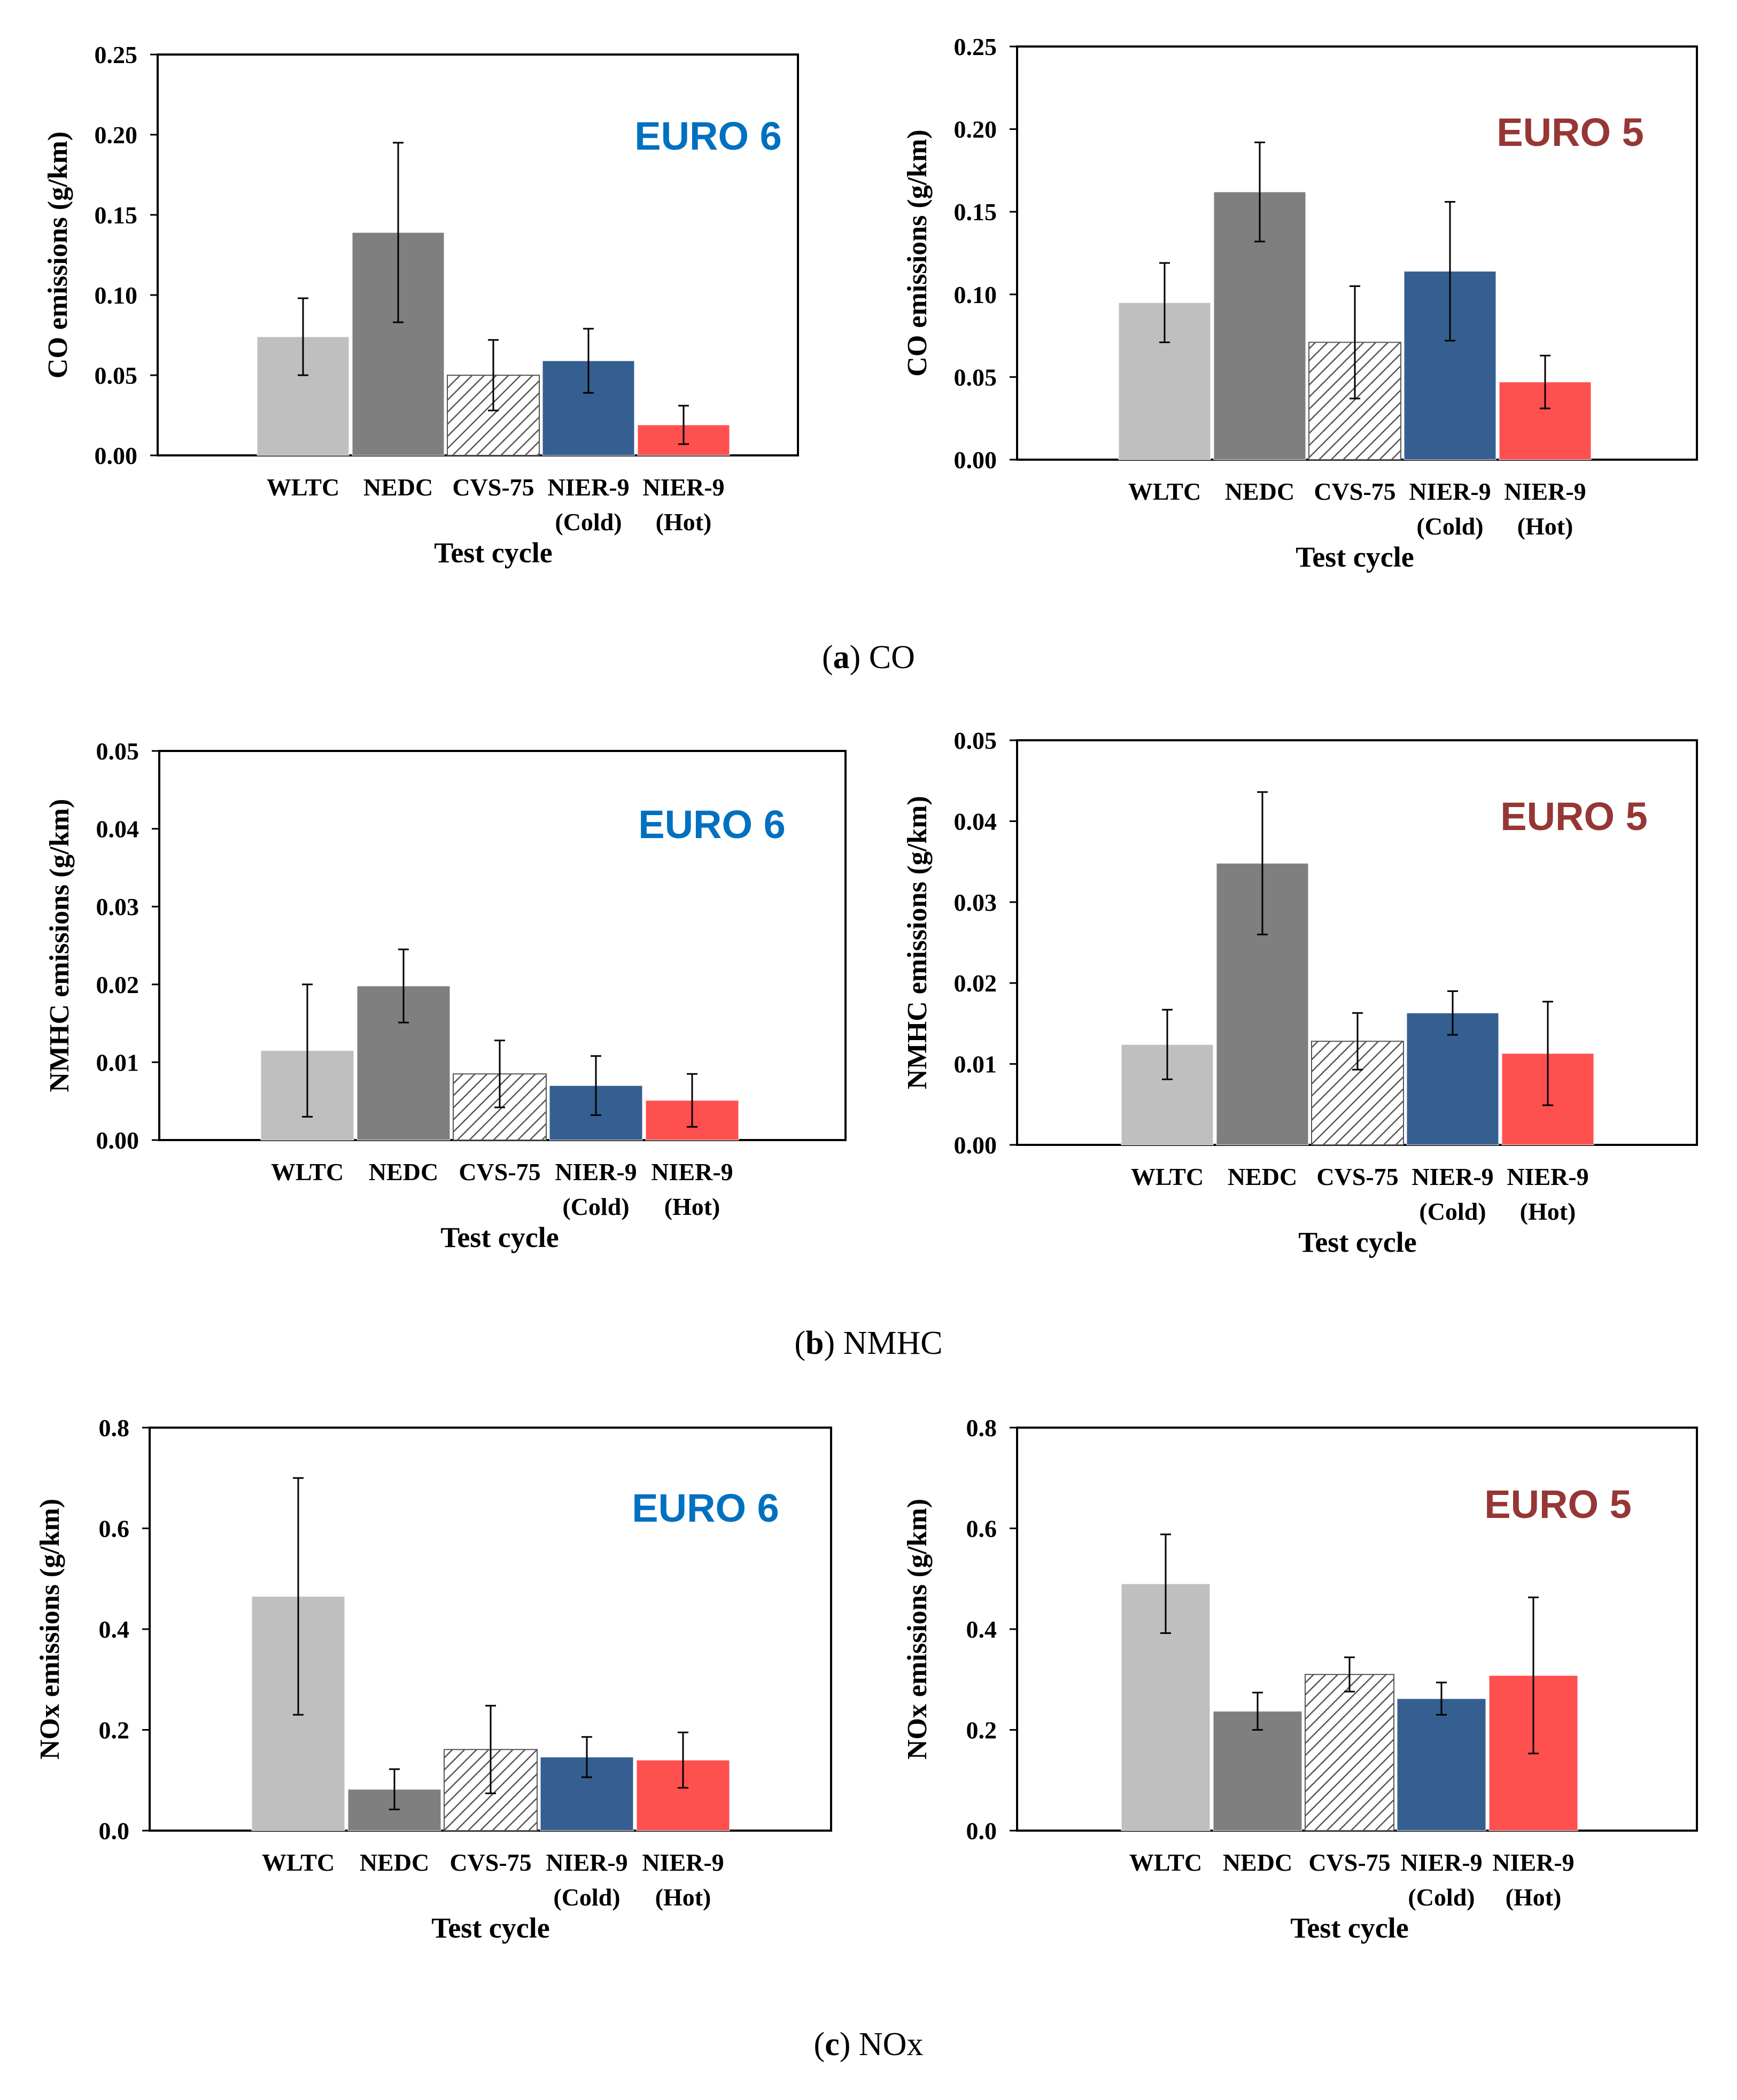  I want to click on caption-c: (c) NOx, so click(868, 2044).